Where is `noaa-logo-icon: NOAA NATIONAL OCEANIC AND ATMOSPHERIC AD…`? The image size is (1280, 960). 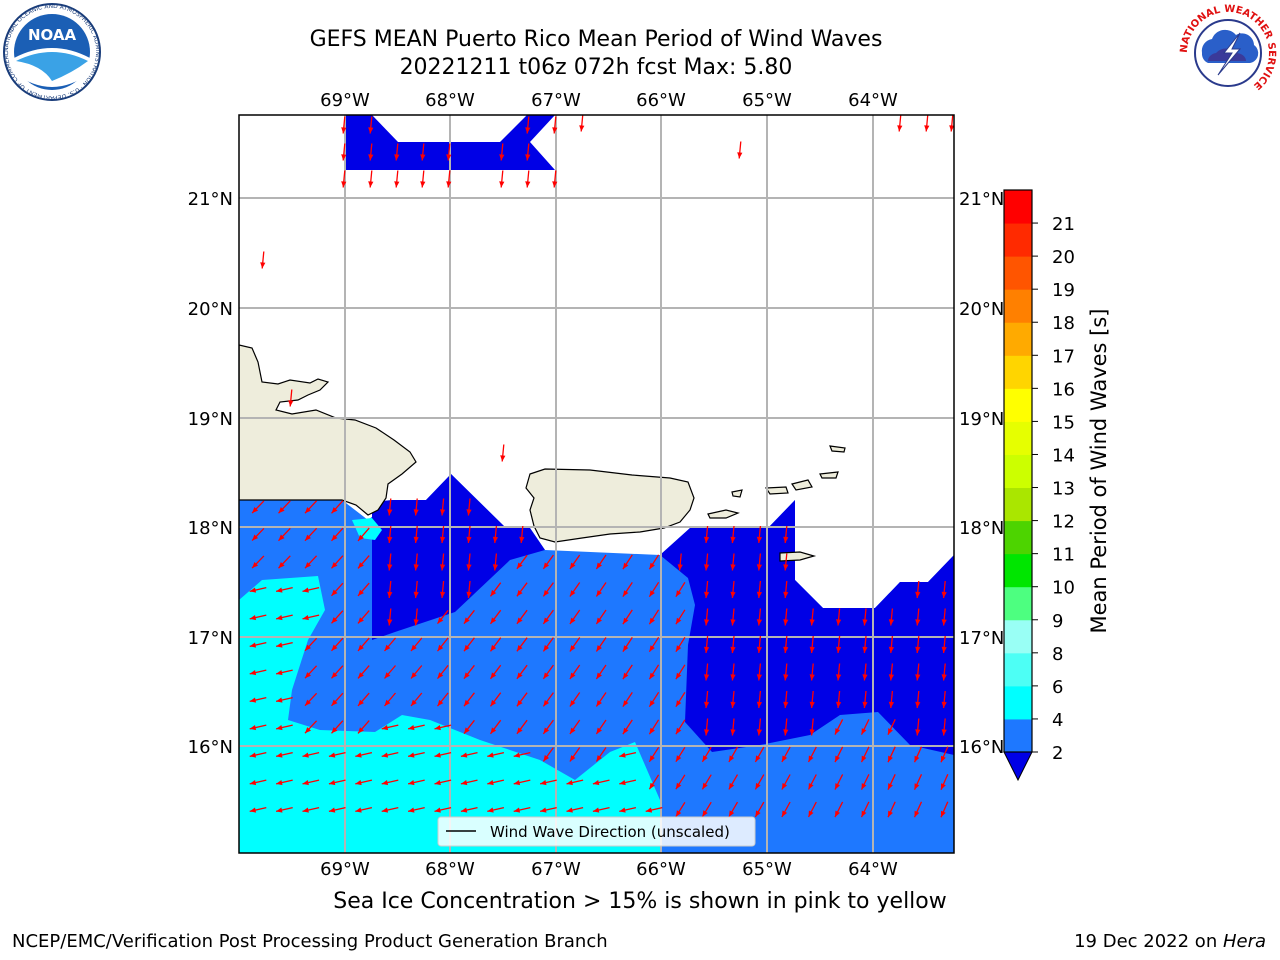
noaa-logo-icon: NOAA NATIONAL OCEANIC AND ATMOSPHERIC AD… is located at coordinates (51, 52).